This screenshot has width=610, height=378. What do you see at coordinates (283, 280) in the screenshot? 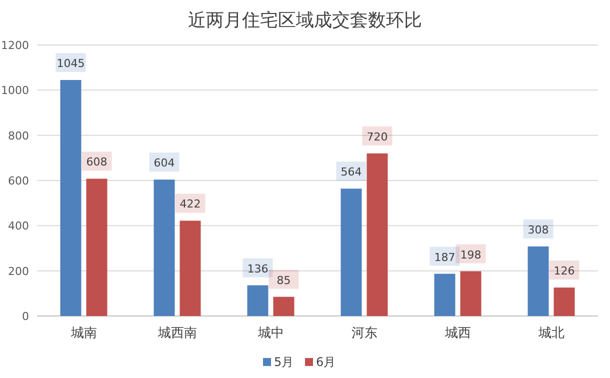
I see `data-label: 85` at bounding box center [283, 280].